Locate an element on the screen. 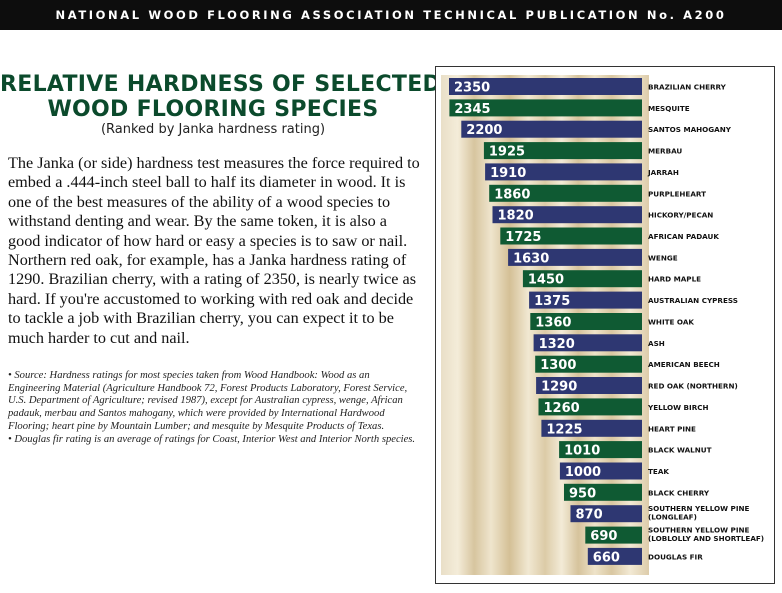 The image size is (782, 593). page-title-line-1: RELATIVE HARDNESS OF SELECTED is located at coordinates (221, 84).